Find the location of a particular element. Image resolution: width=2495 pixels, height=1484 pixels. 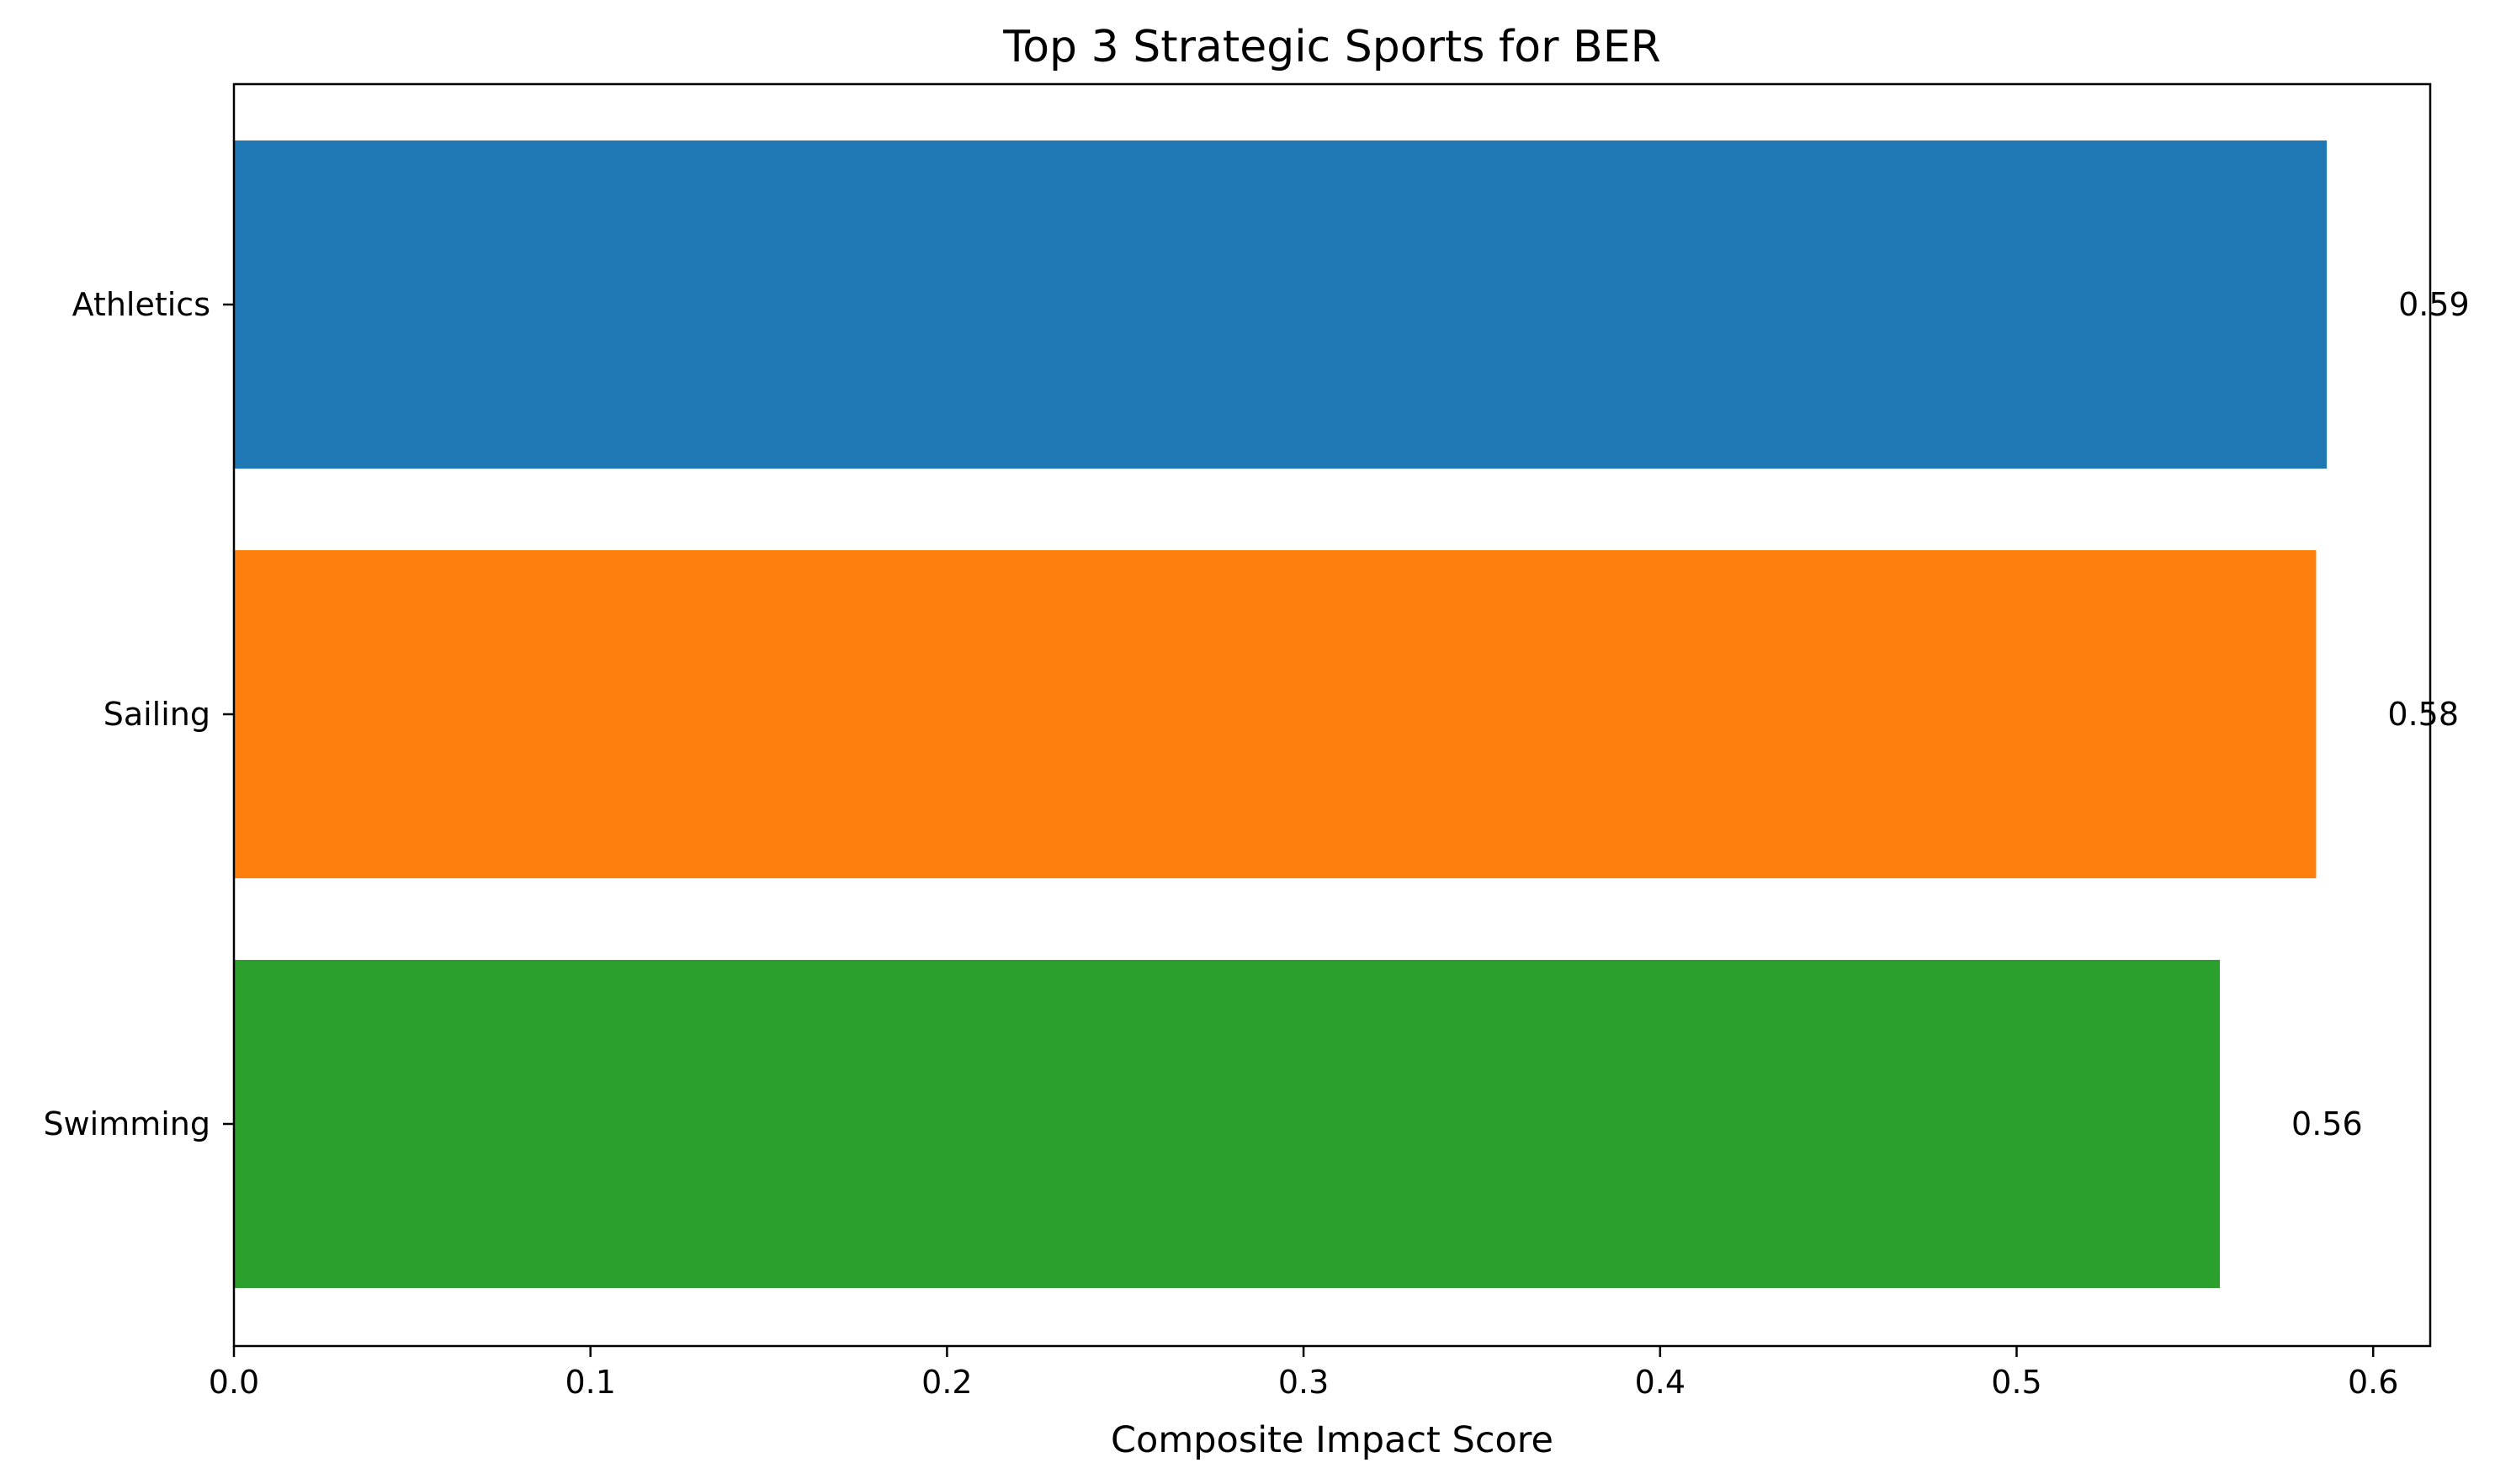

x-tick-label-6: 0.6 is located at coordinates (2373, 1382).